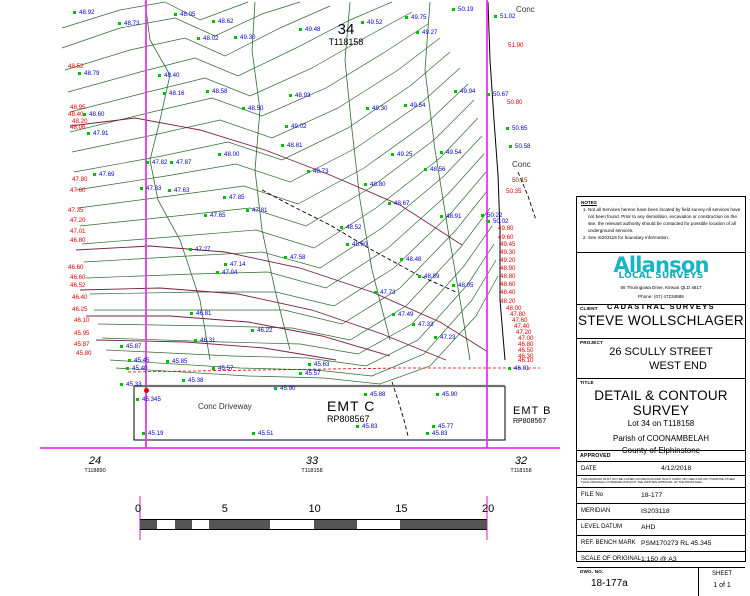 Image resolution: width=750 pixels, height=596 pixels. Describe the element at coordinates (508, 292) in the screenshot. I see `contour-elevation-label: 48.40` at that location.